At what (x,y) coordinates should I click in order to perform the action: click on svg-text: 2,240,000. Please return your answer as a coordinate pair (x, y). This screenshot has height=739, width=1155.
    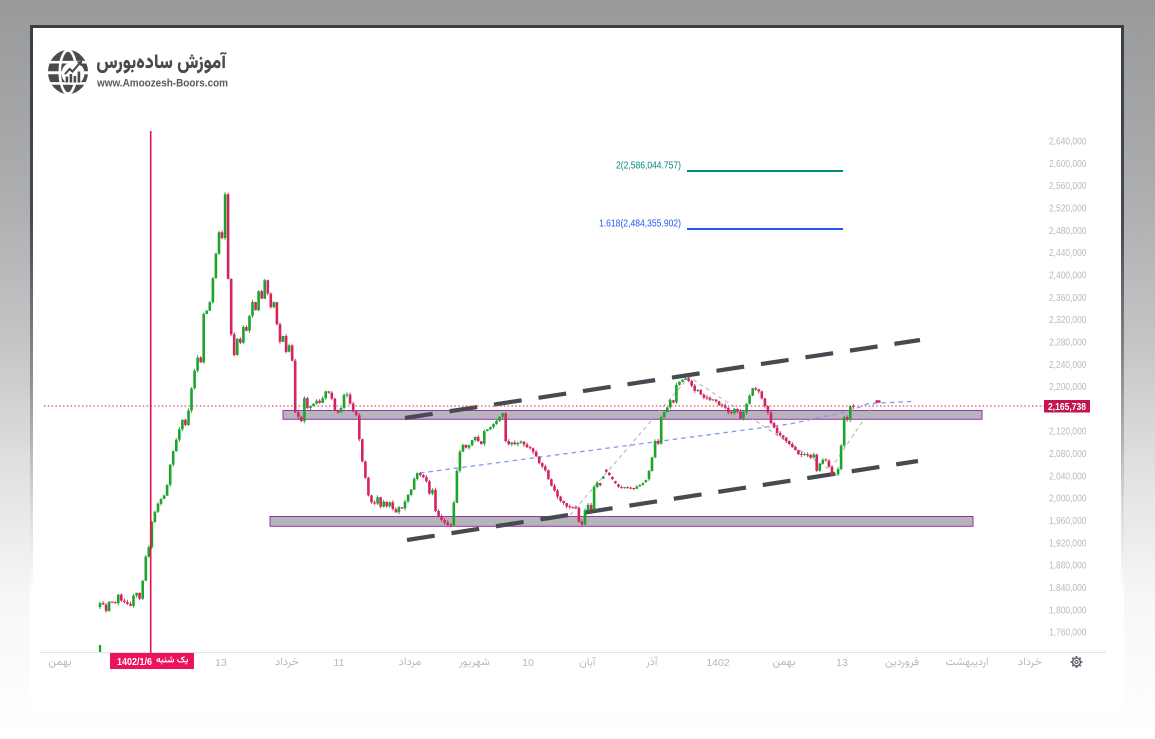
    Looking at the image, I should click on (1068, 365).